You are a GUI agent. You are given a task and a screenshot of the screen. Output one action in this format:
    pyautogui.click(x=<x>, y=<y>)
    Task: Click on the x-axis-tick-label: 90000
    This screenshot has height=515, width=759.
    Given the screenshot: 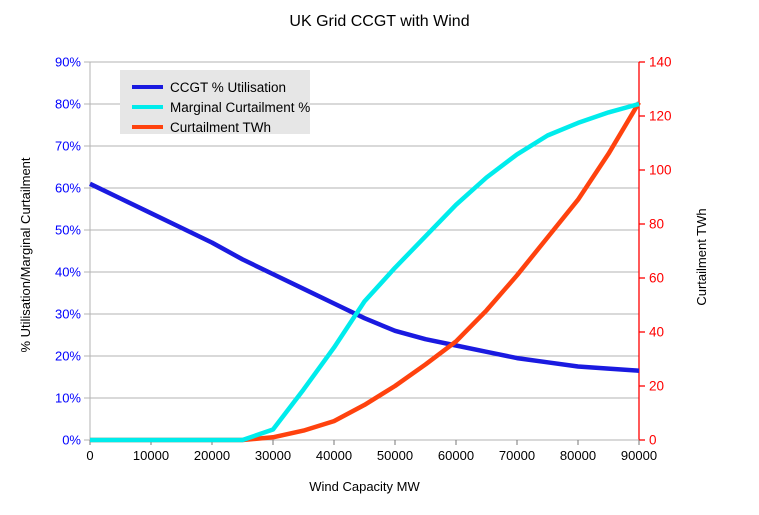 What is the action you would take?
    pyautogui.click(x=639, y=455)
    